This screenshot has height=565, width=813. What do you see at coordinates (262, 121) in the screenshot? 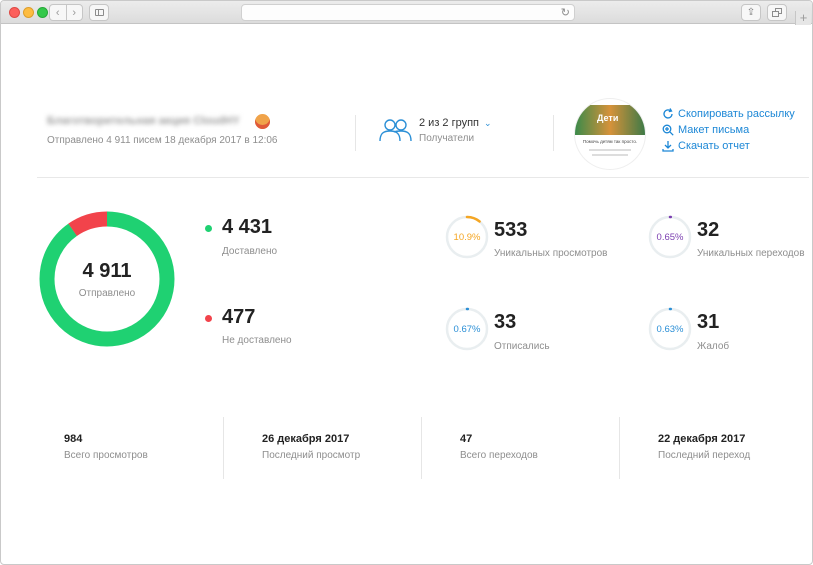
I see `santa-emoji-icon` at bounding box center [262, 121].